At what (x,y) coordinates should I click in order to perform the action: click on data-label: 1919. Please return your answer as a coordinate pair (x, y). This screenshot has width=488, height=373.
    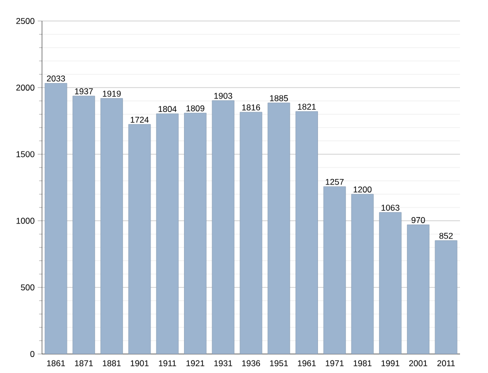
    Looking at the image, I should click on (111, 93).